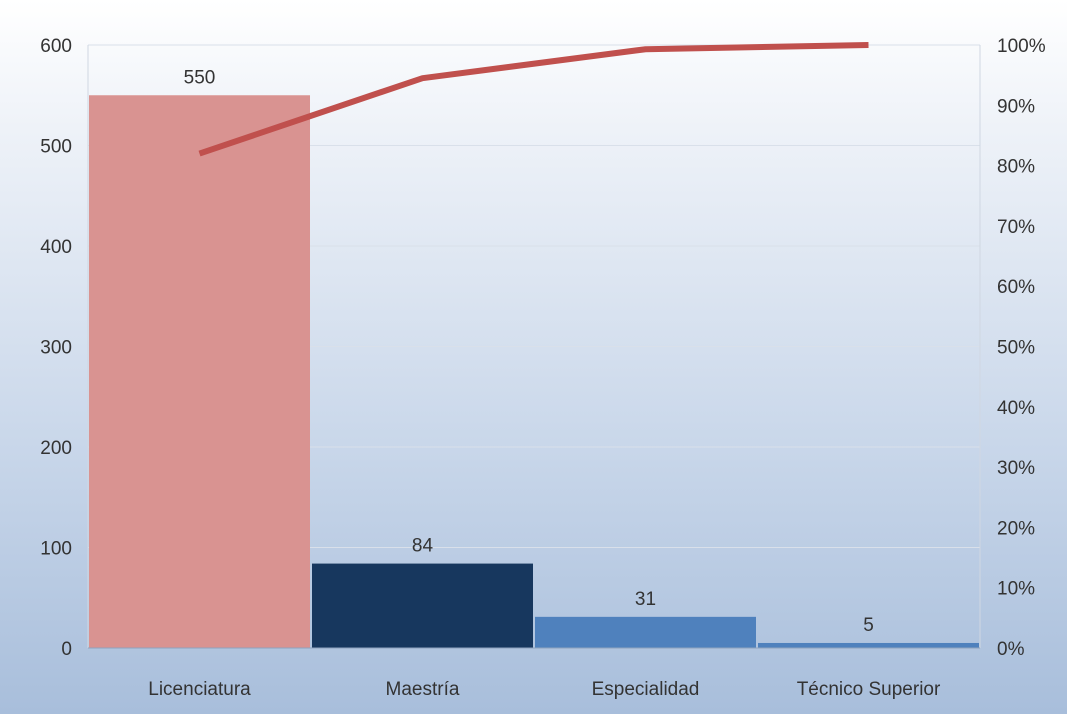 The height and width of the screenshot is (714, 1067). Describe the element at coordinates (56, 147) in the screenshot. I see `y-tick-label: 500` at that location.